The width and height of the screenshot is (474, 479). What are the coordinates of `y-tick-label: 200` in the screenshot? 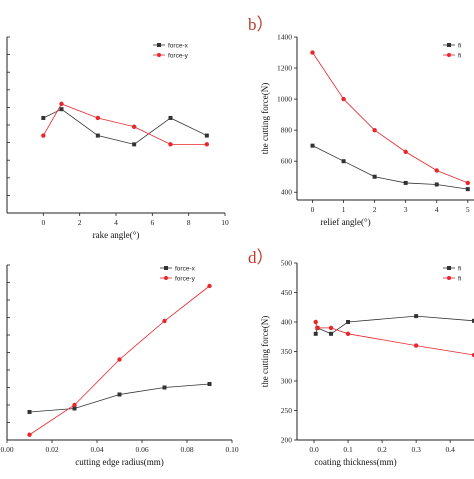 It's located at (287, 440).